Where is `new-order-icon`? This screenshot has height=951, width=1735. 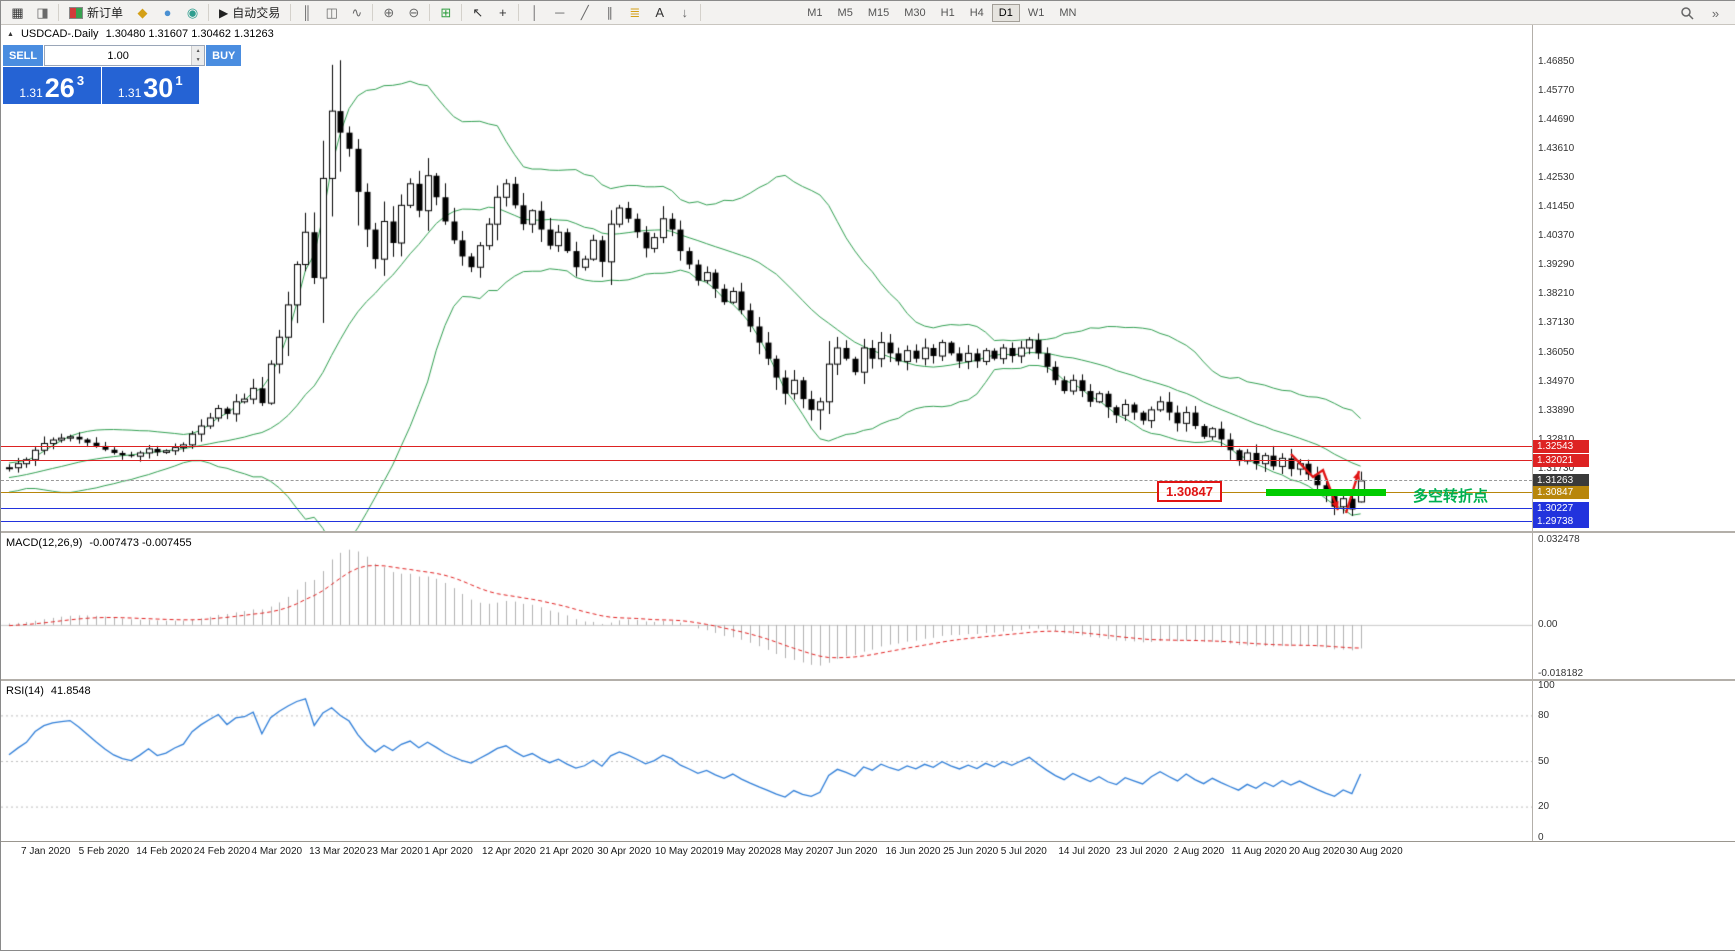 new-order-icon is located at coordinates (76, 12).